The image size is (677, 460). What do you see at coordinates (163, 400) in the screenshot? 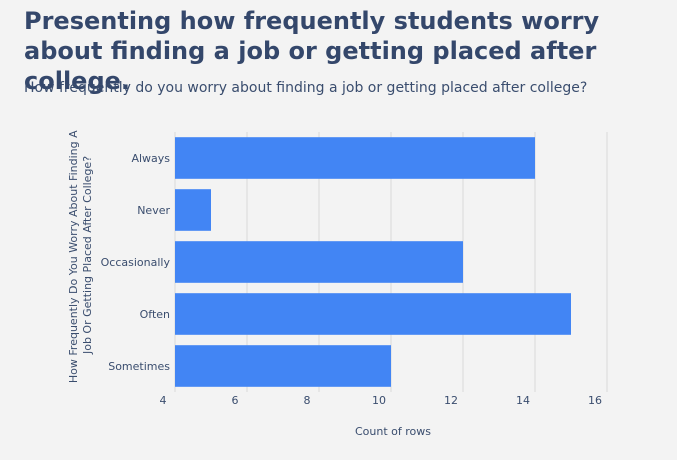
I see `x-tick-label: 4` at bounding box center [163, 400].